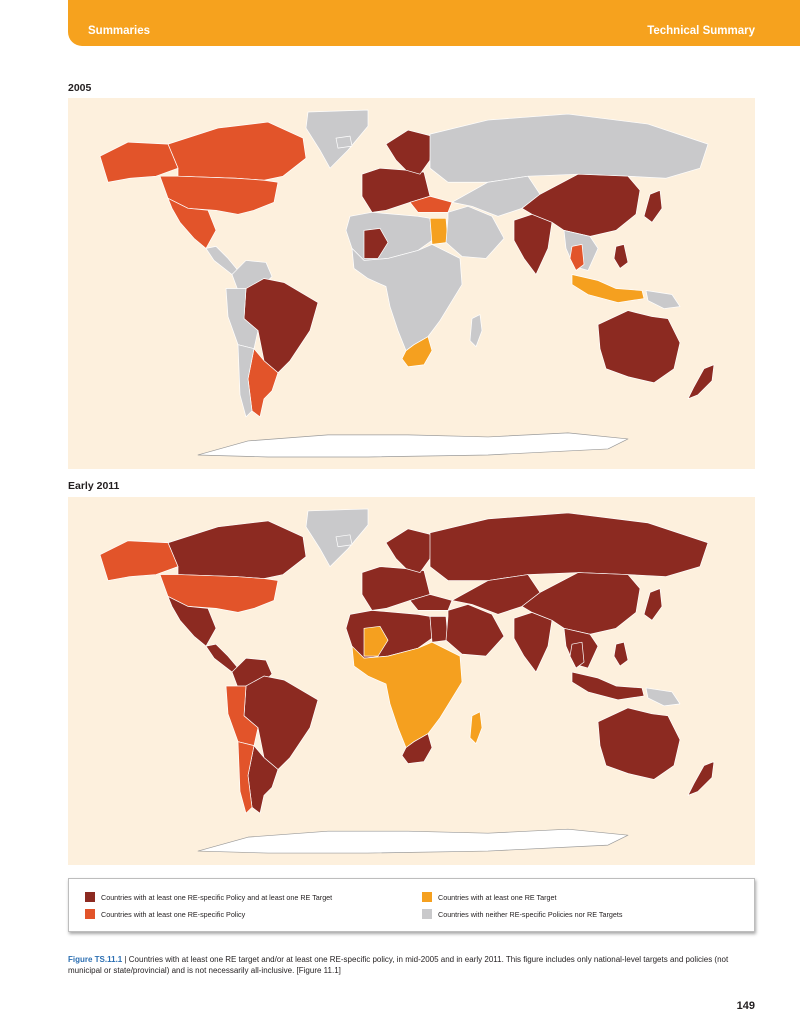 The height and width of the screenshot is (1035, 800). Describe the element at coordinates (745, 1006) in the screenshot. I see `page-number: 149` at that location.